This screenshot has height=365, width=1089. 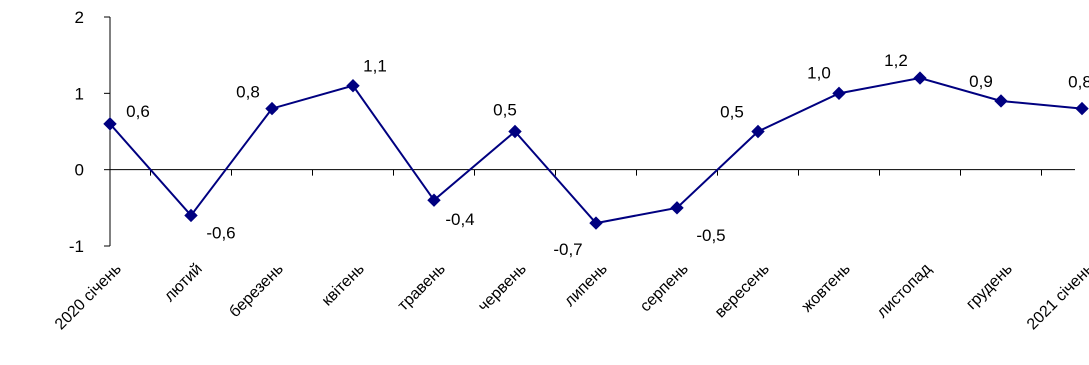 What do you see at coordinates (138, 111) in the screenshot?
I see `data-label: 0,6` at bounding box center [138, 111].